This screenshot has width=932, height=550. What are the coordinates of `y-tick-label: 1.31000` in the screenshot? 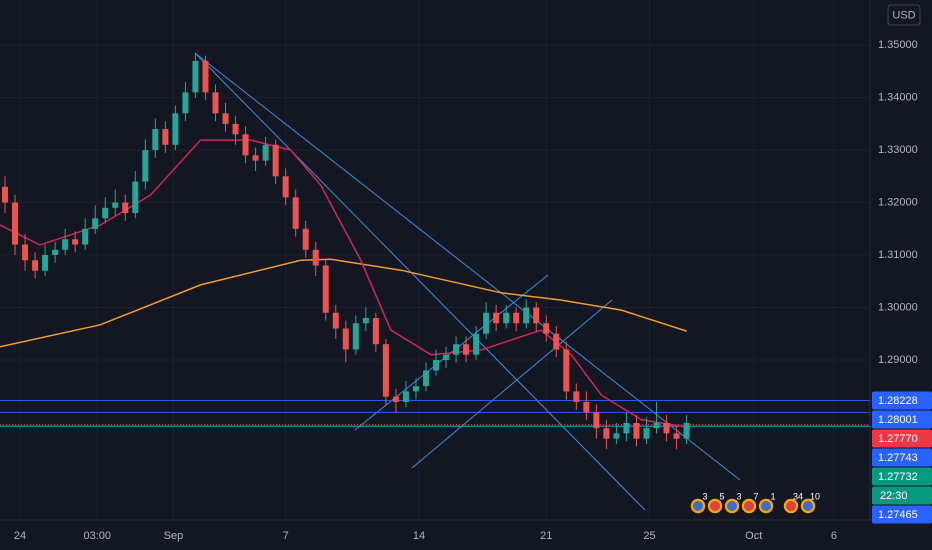 It's located at (898, 255).